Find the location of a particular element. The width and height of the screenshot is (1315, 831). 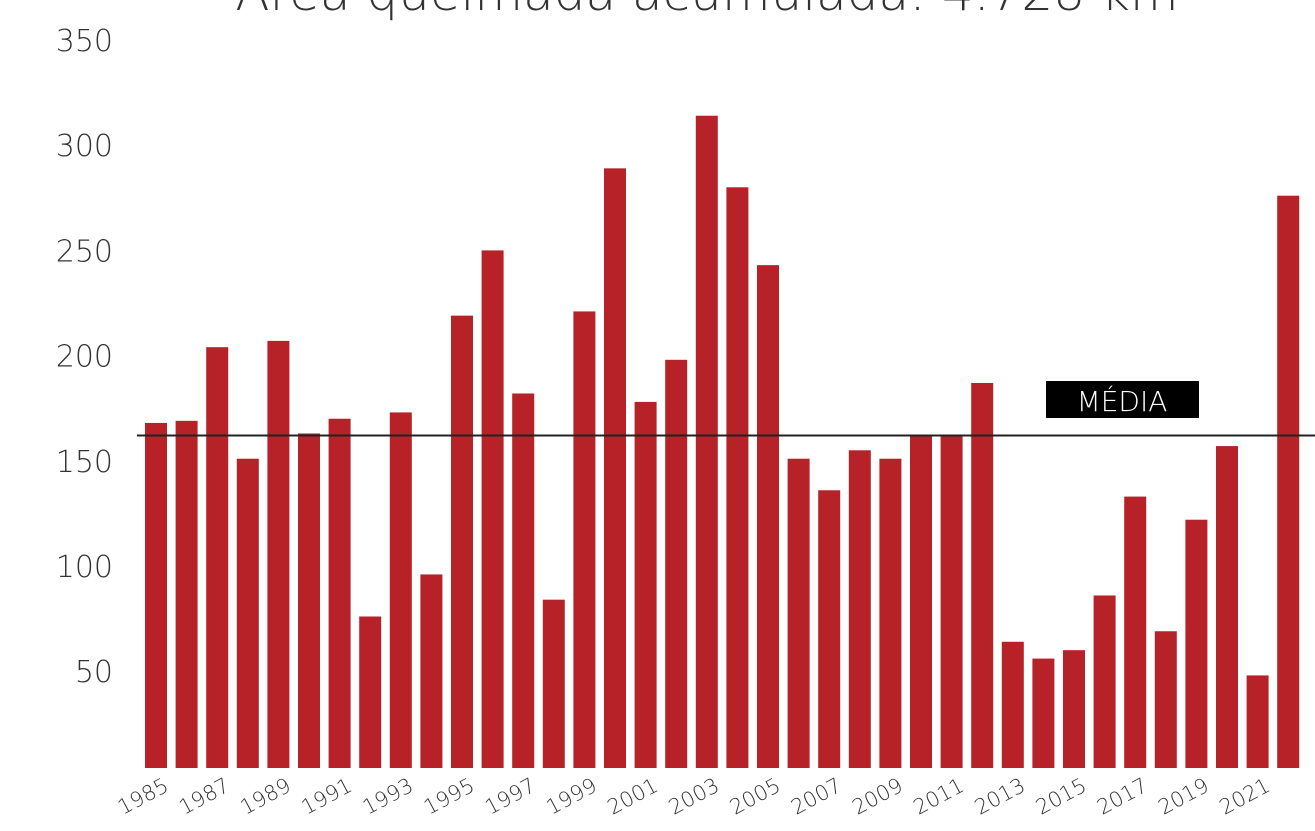

x-tick-label: 2003 is located at coordinates (694, 796).